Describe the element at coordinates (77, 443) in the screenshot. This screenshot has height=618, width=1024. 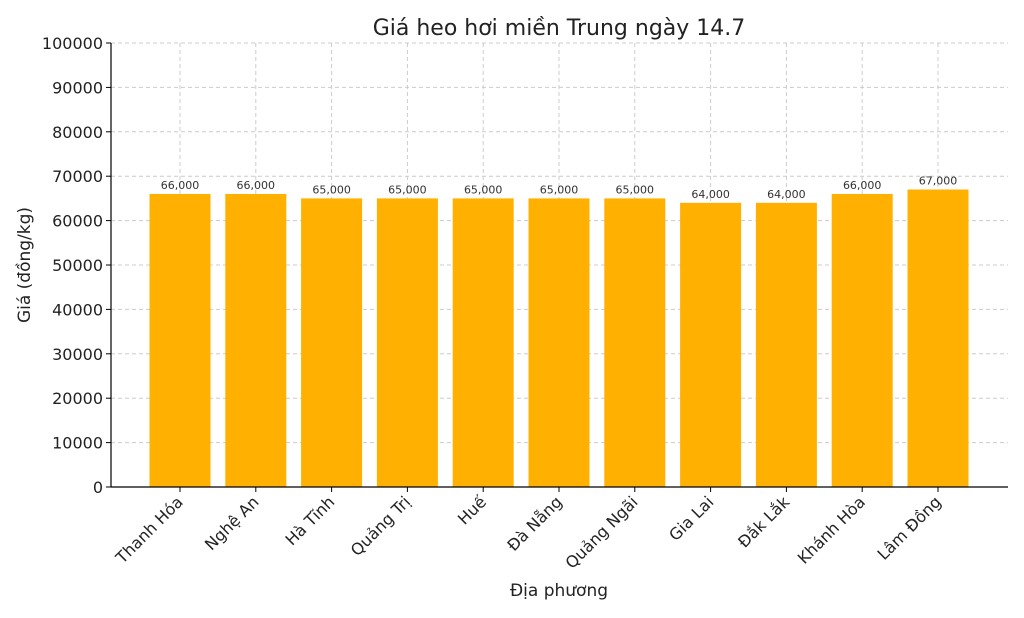
I see `y-tick-label: 10000` at that location.